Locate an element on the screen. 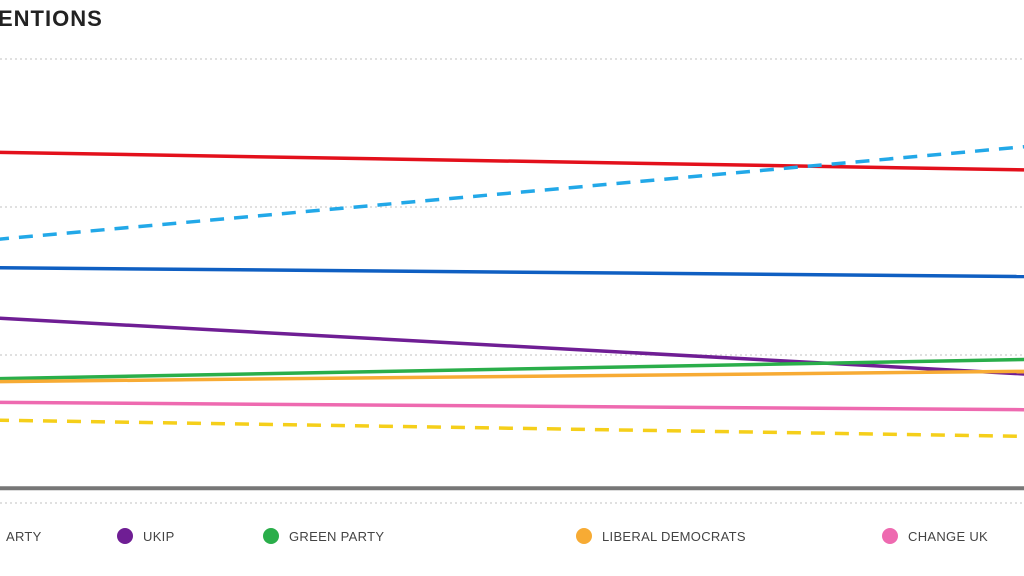 Image resolution: width=1024 pixels, height=576 pixels. legend-item-green-party: GREEN PARTY is located at coordinates (323, 536).